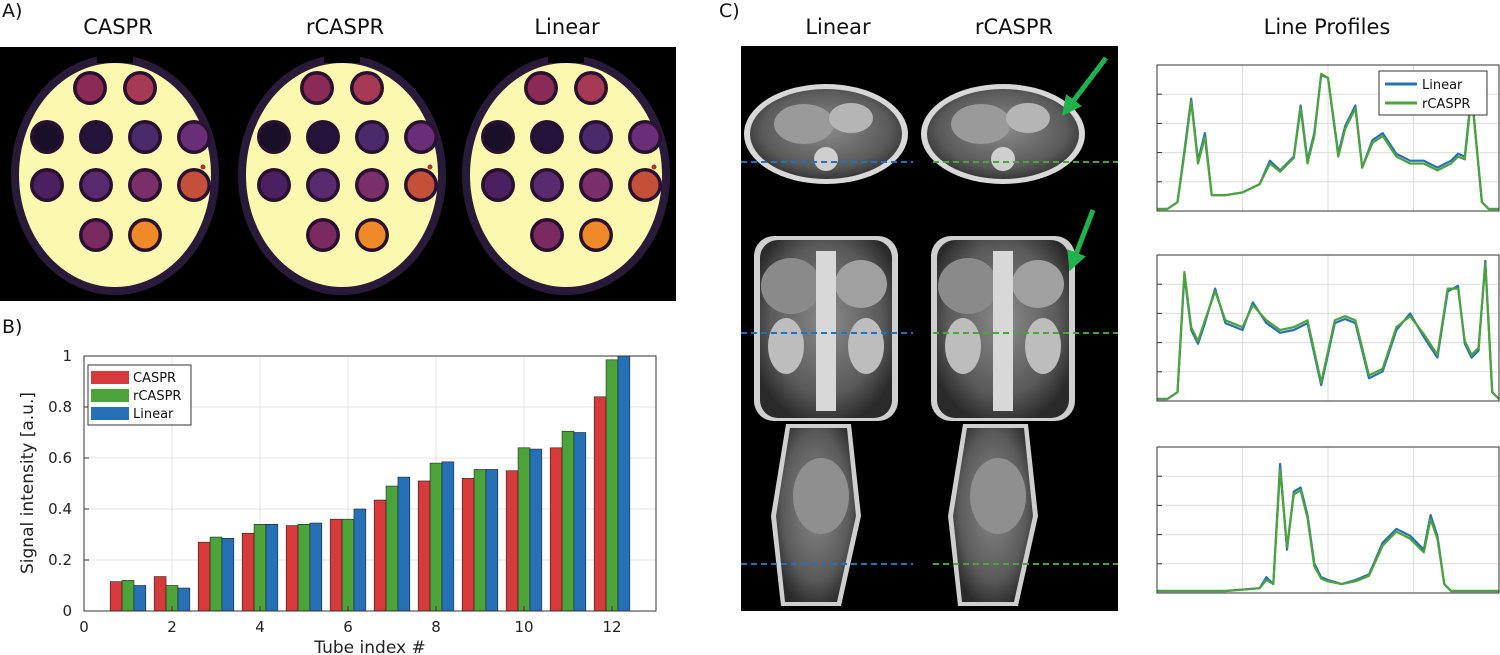 The image size is (1500, 655). I want to click on bar-chart-ylabel: Signal intensity [a.u.], so click(28, 483).